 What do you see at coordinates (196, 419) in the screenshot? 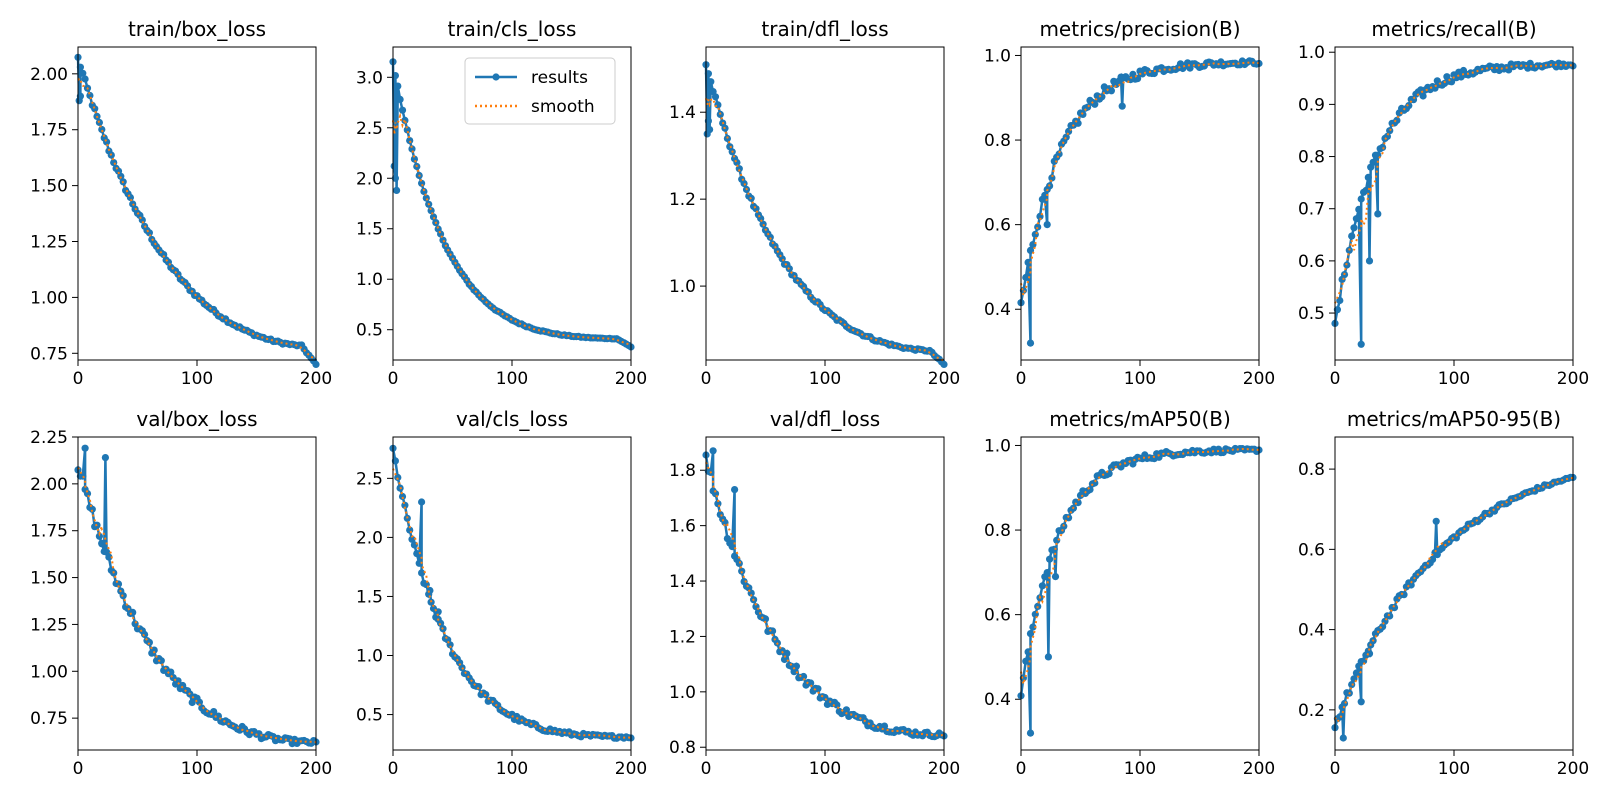
I see `chart-title: val/box_loss` at bounding box center [196, 419].